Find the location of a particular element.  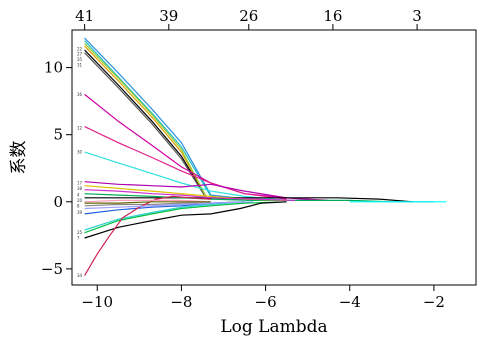

variable-label: 38 is located at coordinates (80, 188).